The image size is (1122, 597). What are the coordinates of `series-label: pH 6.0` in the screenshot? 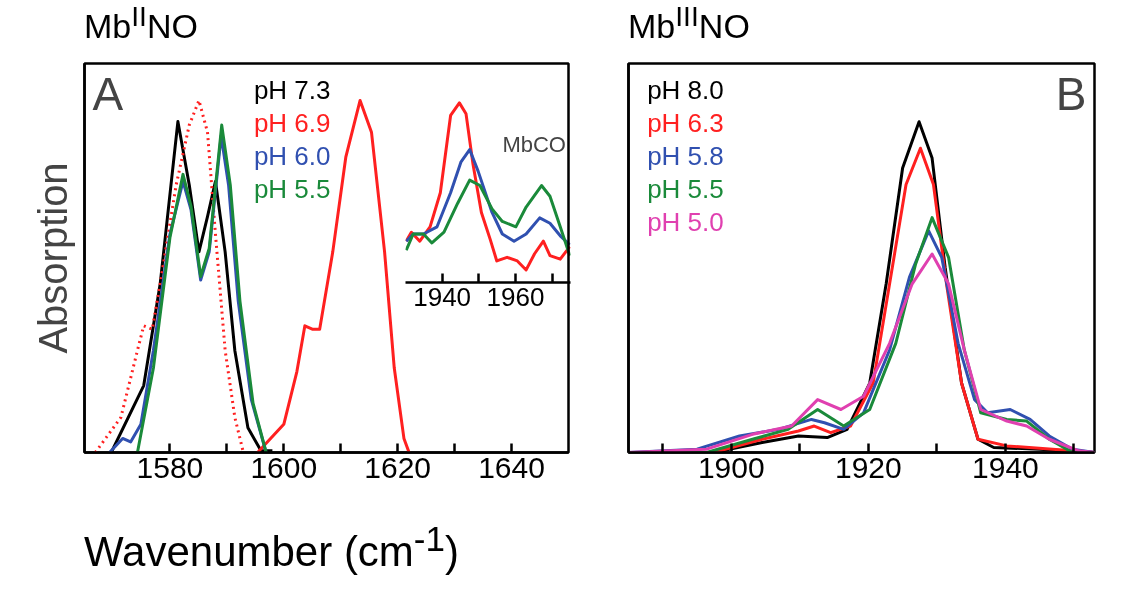 It's located at (292, 156).